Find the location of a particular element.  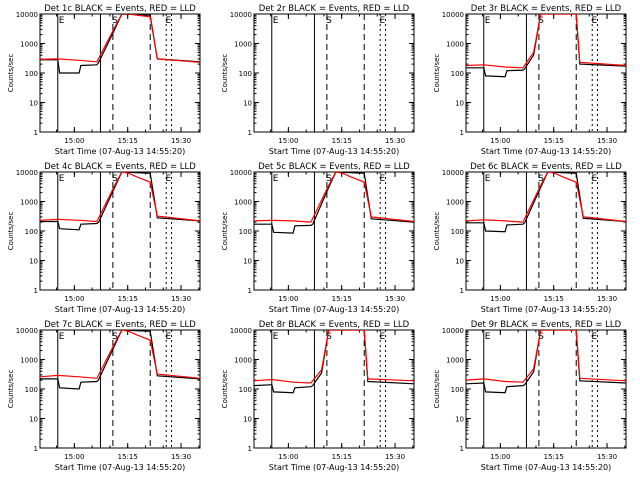

panel-title: Det 6c BLACK = Events, RED = LLD is located at coordinates (546, 167).